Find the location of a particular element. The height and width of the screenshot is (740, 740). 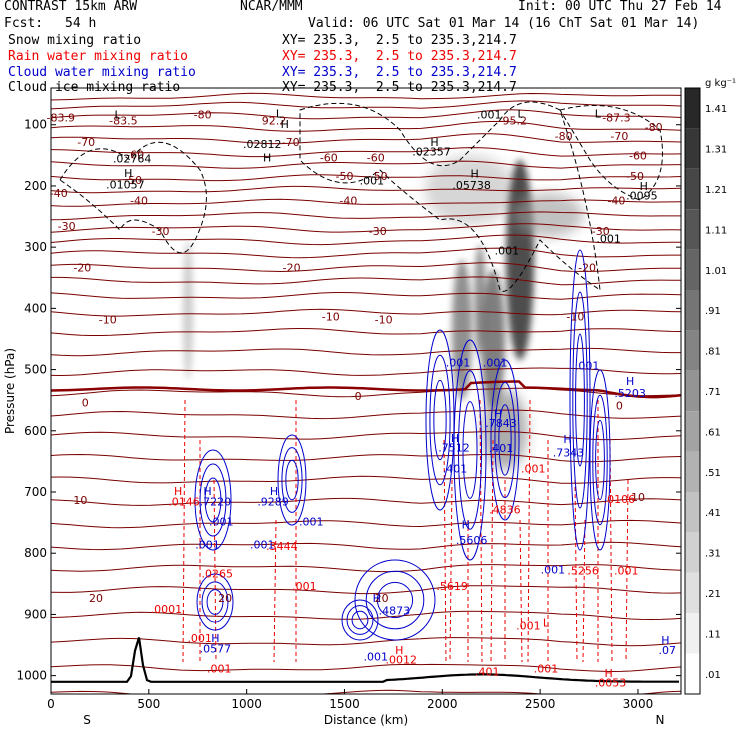

colorbar-tick-label: .81 is located at coordinates (713, 352).